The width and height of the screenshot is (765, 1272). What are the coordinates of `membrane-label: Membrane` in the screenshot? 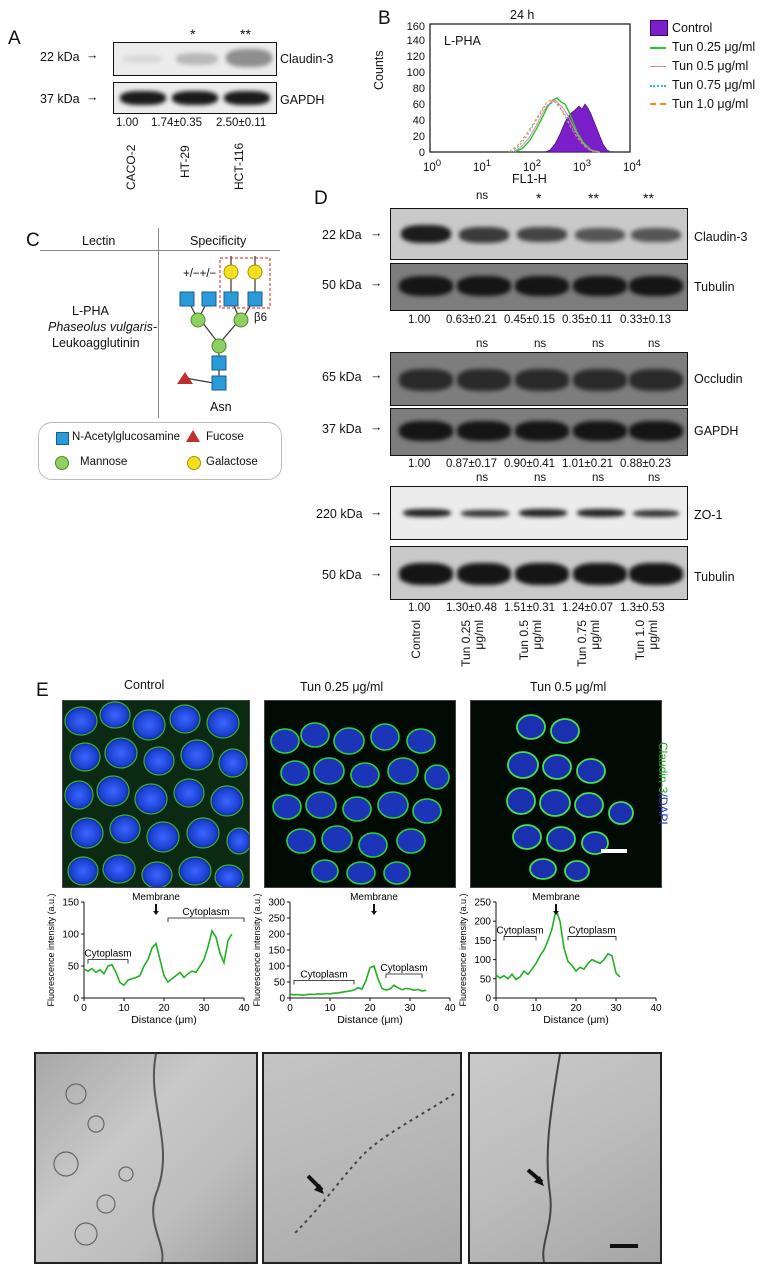 It's located at (556, 897).